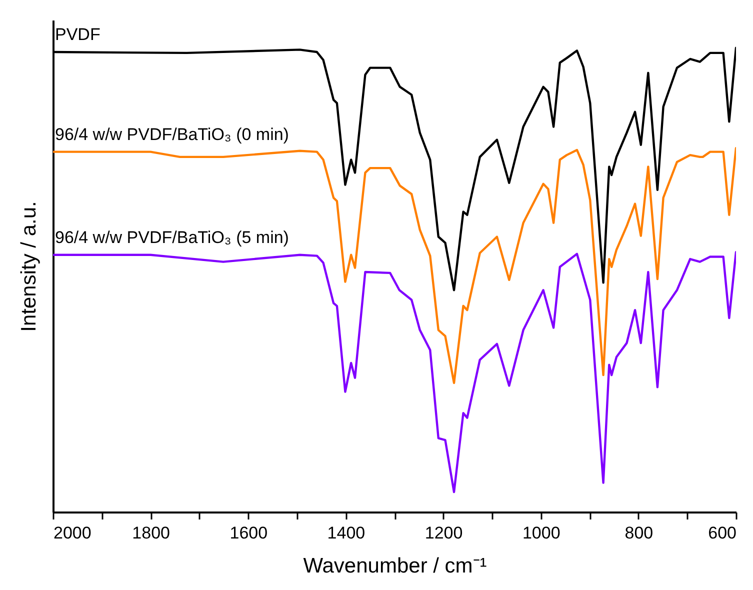 The width and height of the screenshot is (753, 590). I want to click on x-tick-label: 1200, so click(443, 533).